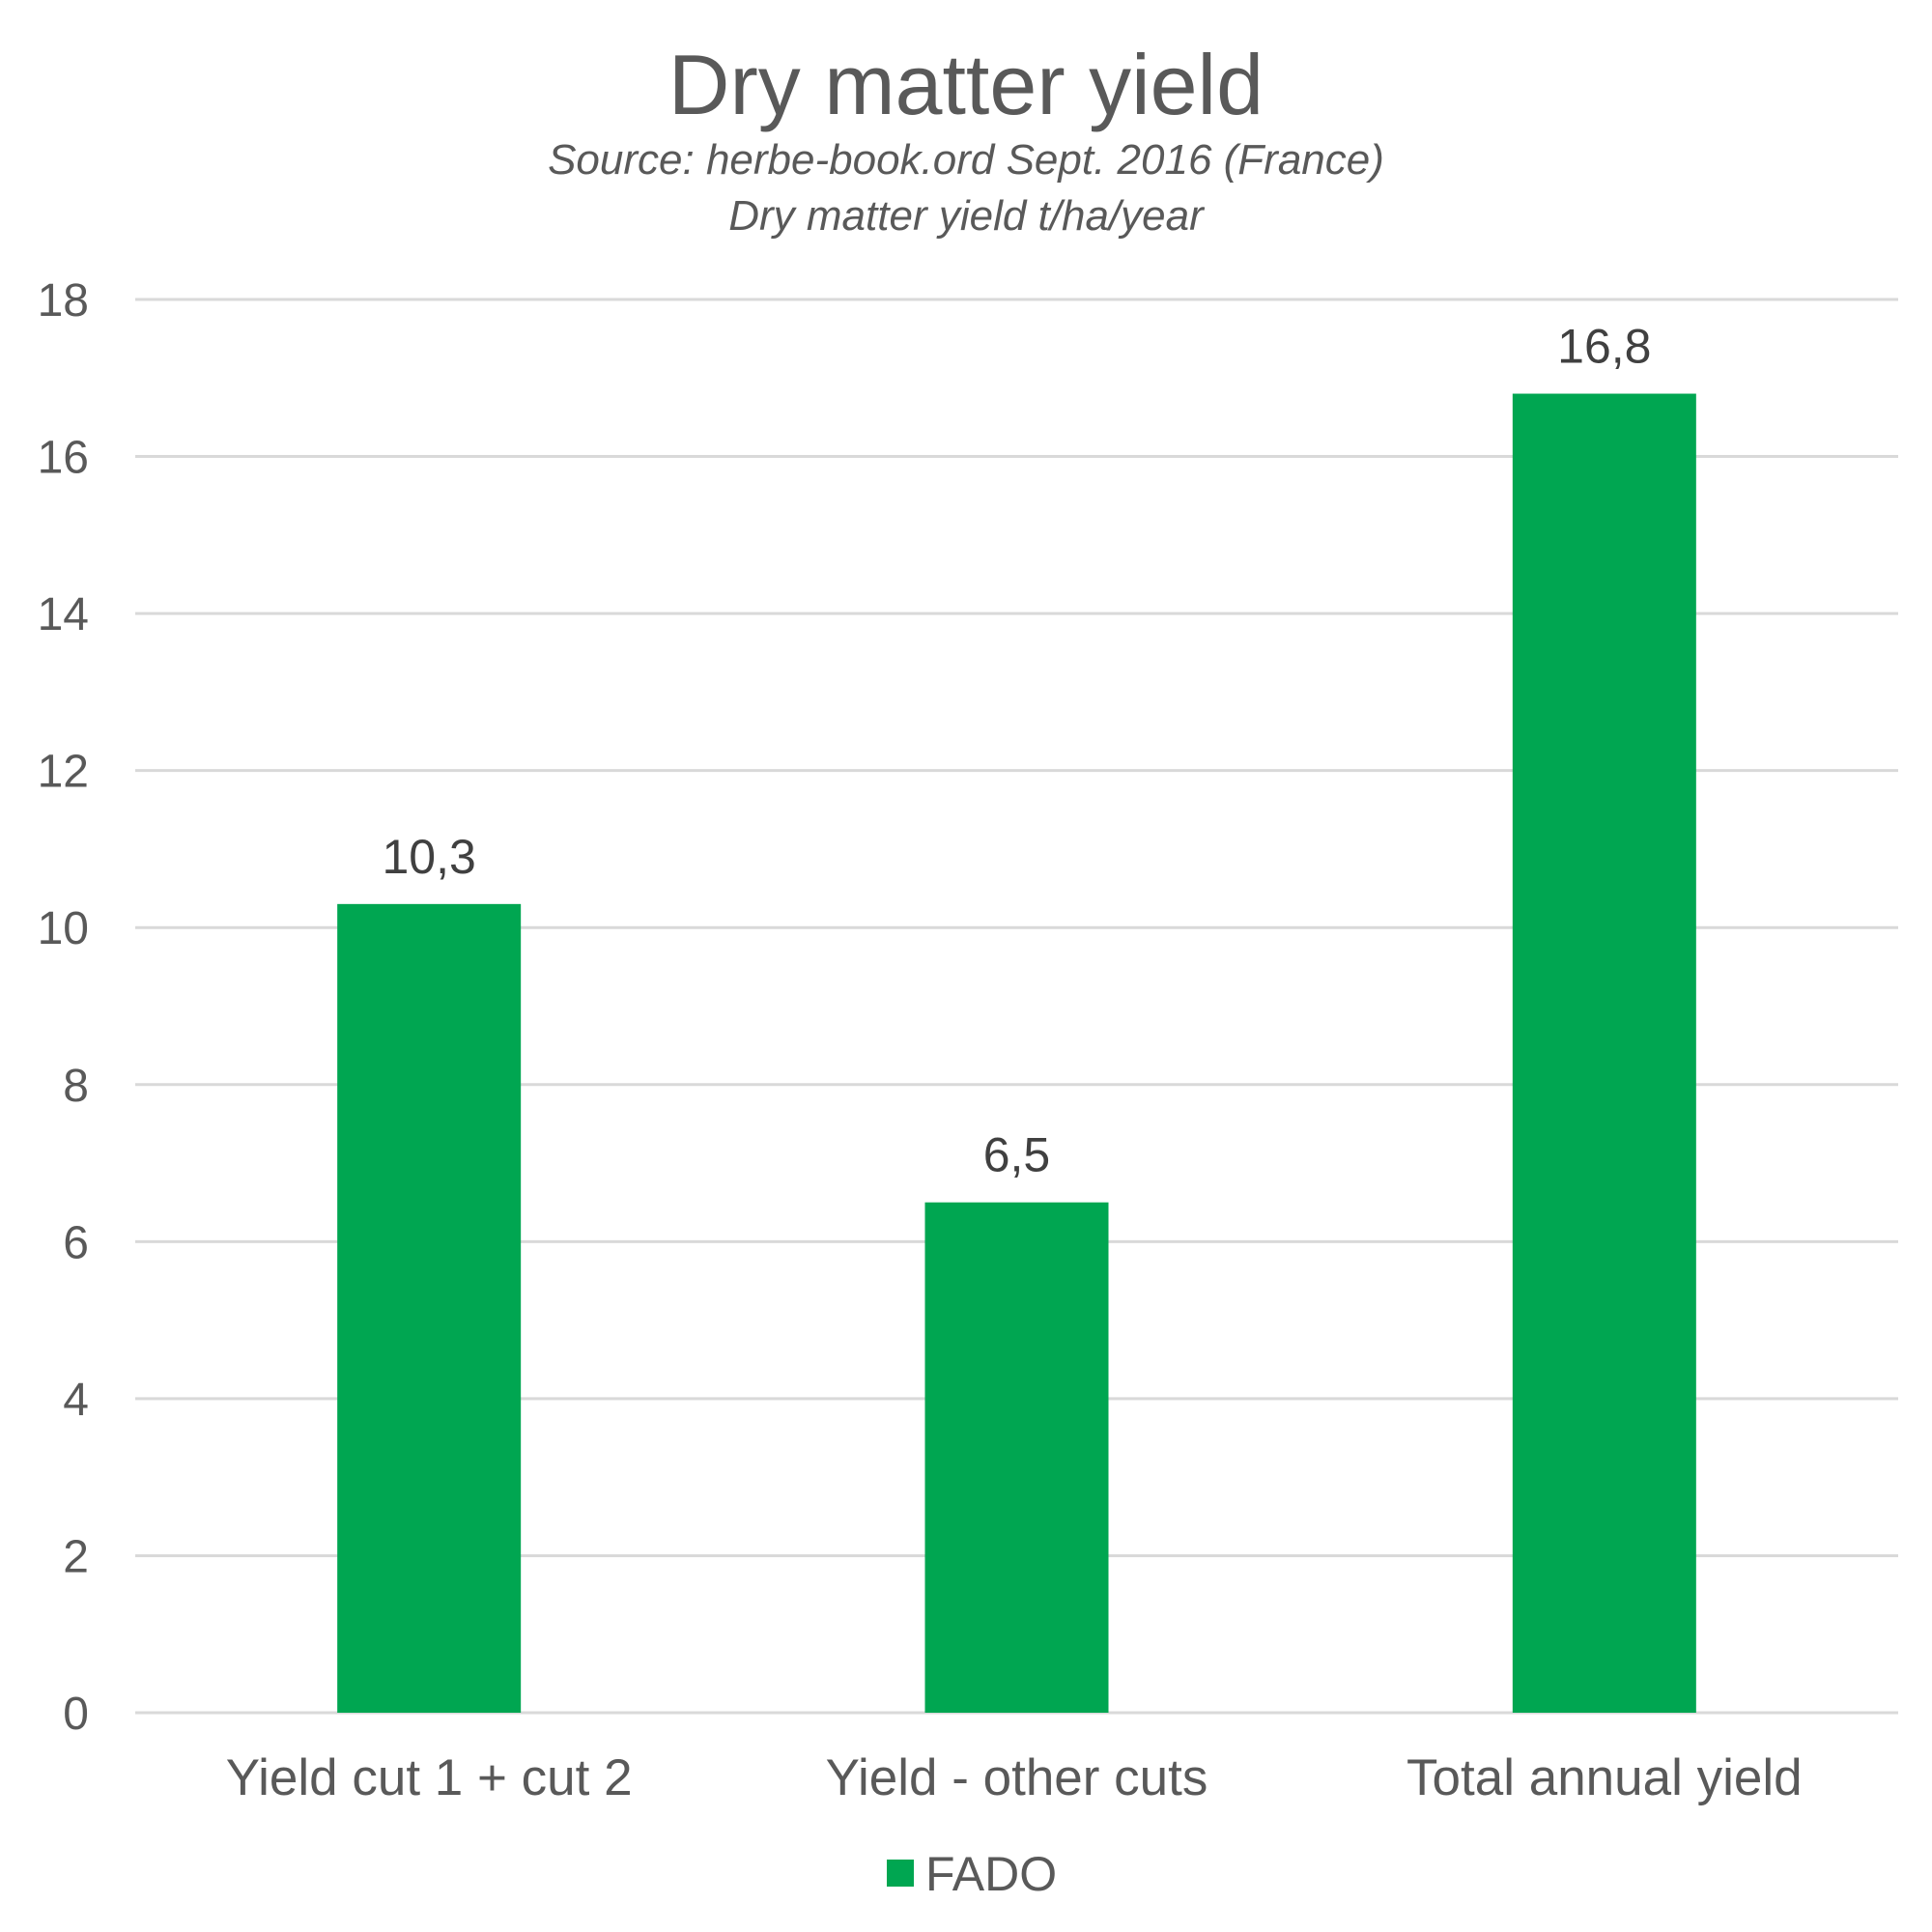  What do you see at coordinates (63, 928) in the screenshot?
I see `y-tick-label: 10` at bounding box center [63, 928].